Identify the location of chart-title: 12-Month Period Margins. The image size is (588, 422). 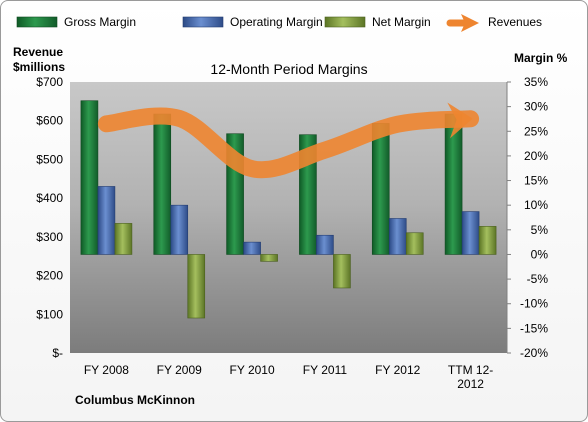
(288, 69).